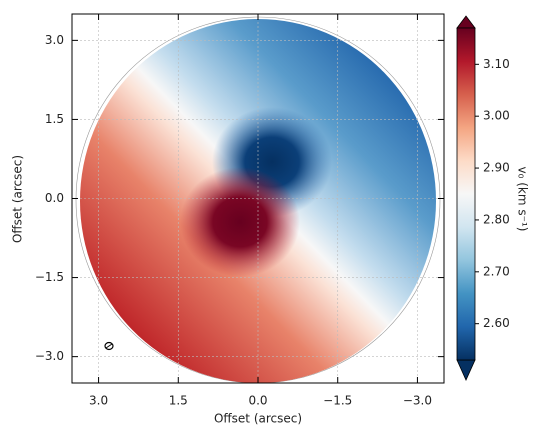  Describe the element at coordinates (337, 401) in the screenshot. I see `x-tick-label: −1.5` at that location.